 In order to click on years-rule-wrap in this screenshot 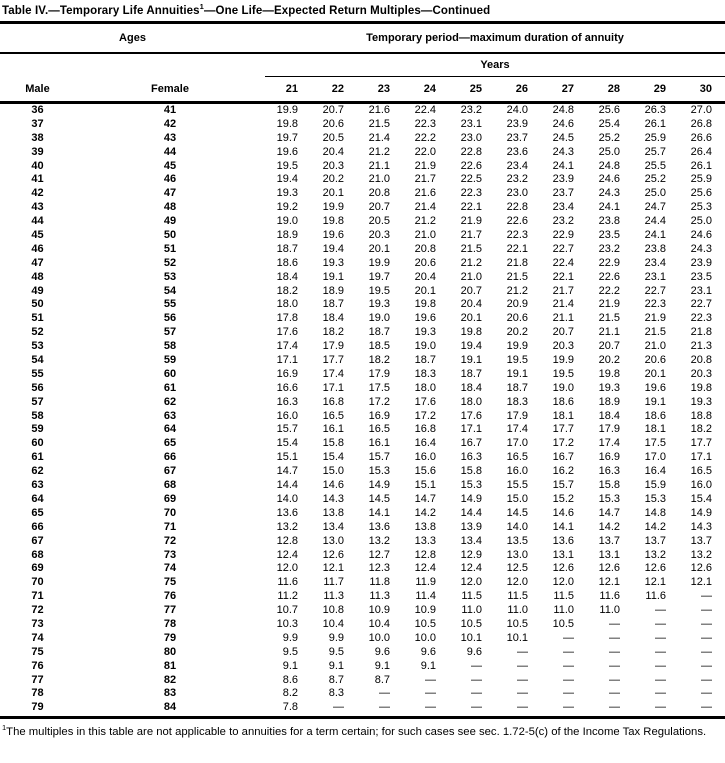, I will do `click(362, 76)`.